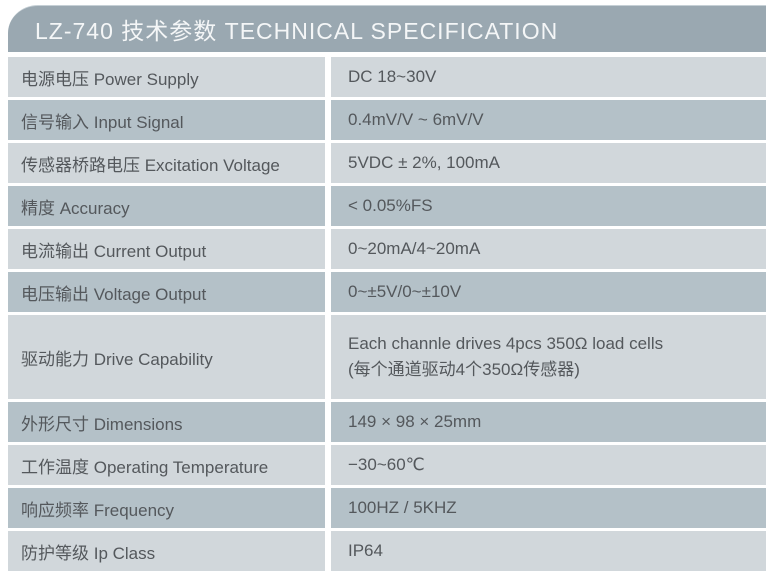  What do you see at coordinates (166, 206) in the screenshot?
I see `spec-label: 精度 Accuracy` at bounding box center [166, 206].